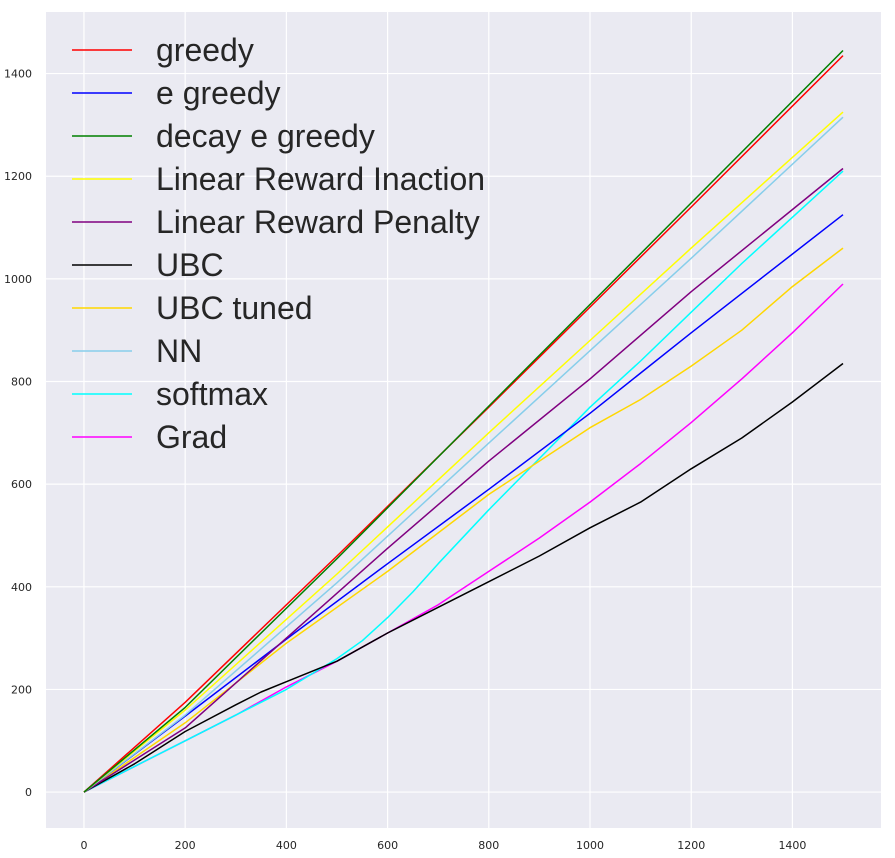 The width and height of the screenshot is (895, 858). I want to click on legend-label-ubc: UBC, so click(190, 265).